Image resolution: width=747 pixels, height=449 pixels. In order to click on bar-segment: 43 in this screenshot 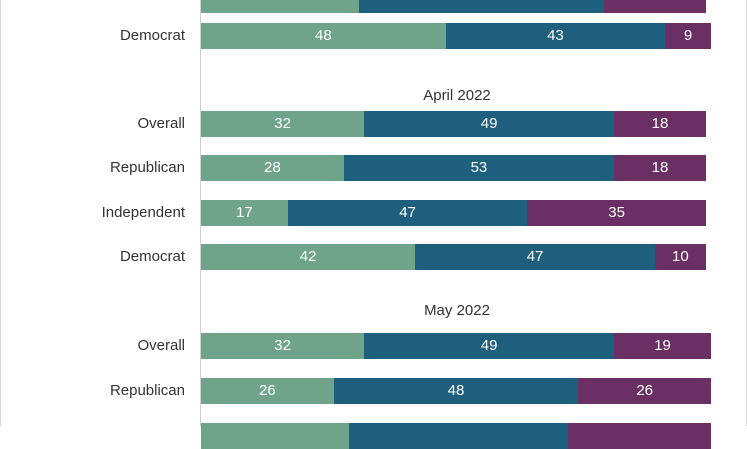, I will do `click(555, 36)`.